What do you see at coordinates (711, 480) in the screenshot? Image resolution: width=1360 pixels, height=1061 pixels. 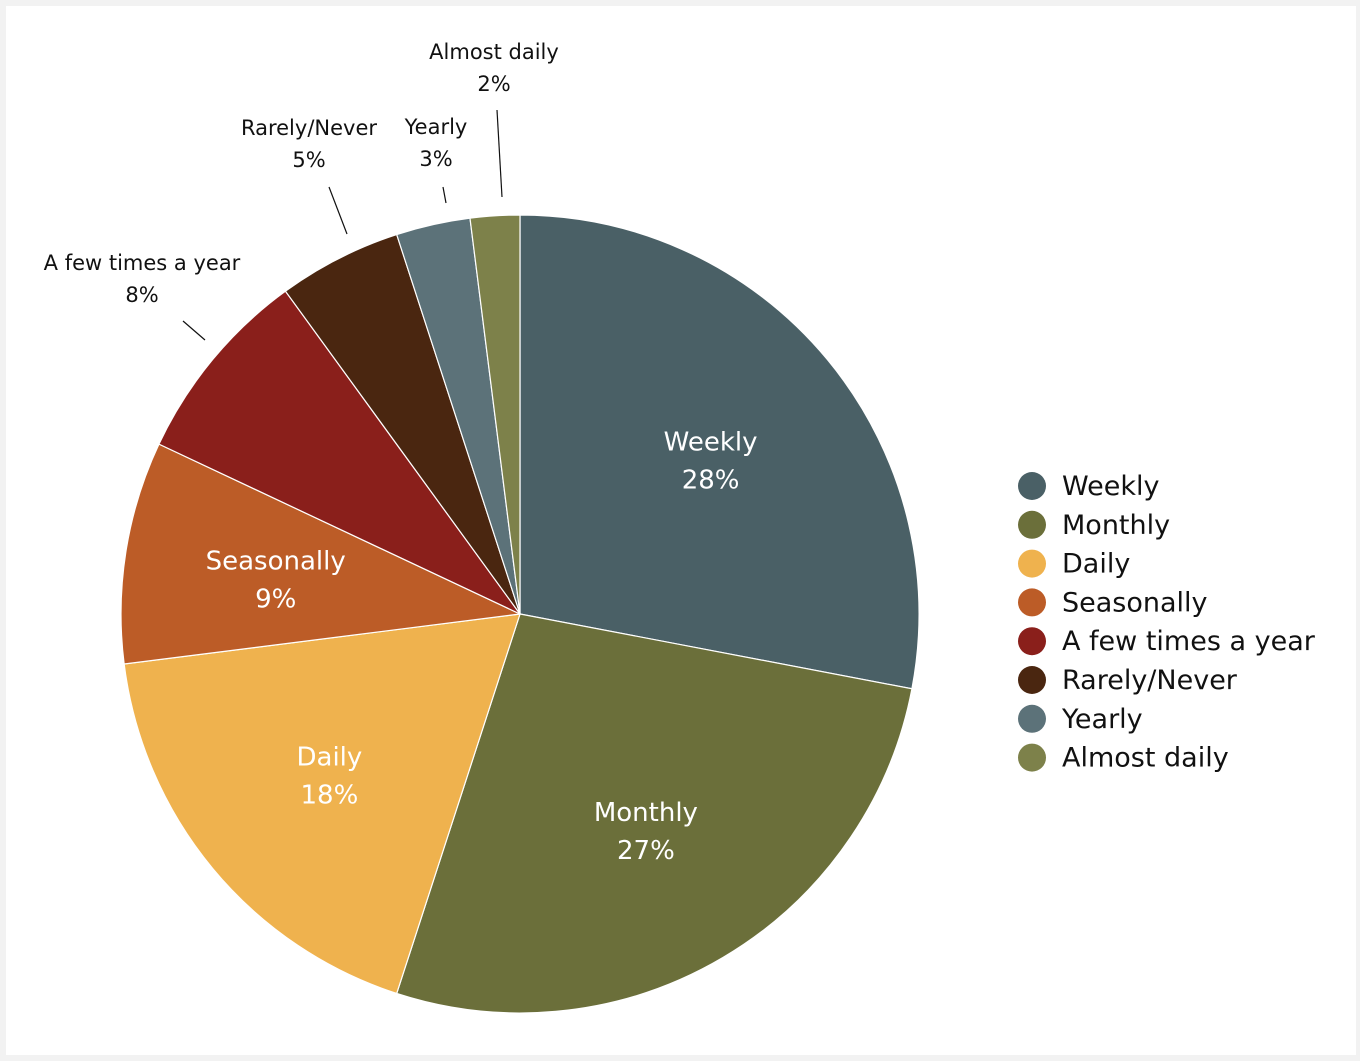 I see `slice-value-weekly: 28%` at bounding box center [711, 480].